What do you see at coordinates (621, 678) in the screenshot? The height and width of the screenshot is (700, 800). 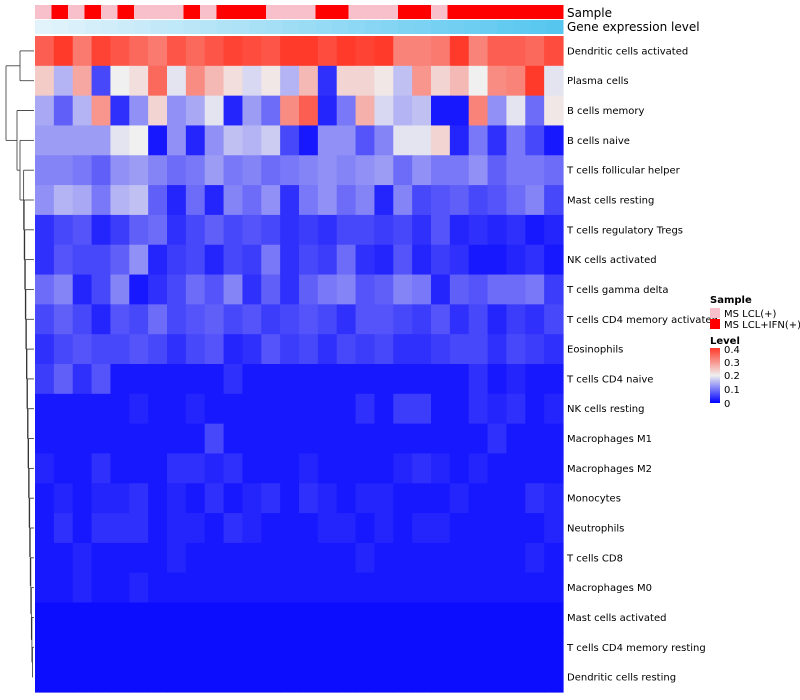 I see `row-label: Dendritic cells resting` at bounding box center [621, 678].